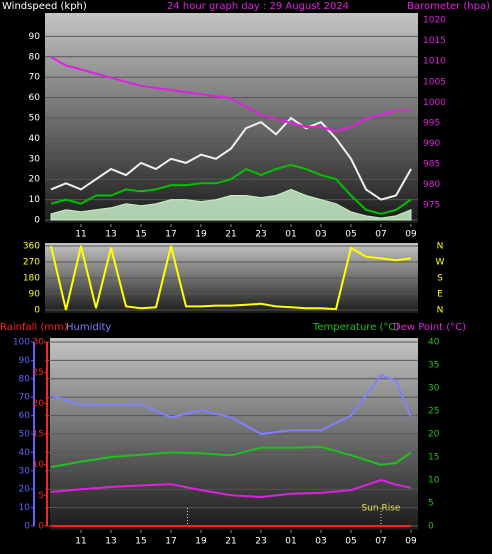  What do you see at coordinates (440, 295) in the screenshot?
I see `y2-tick-label: E` at bounding box center [440, 295].